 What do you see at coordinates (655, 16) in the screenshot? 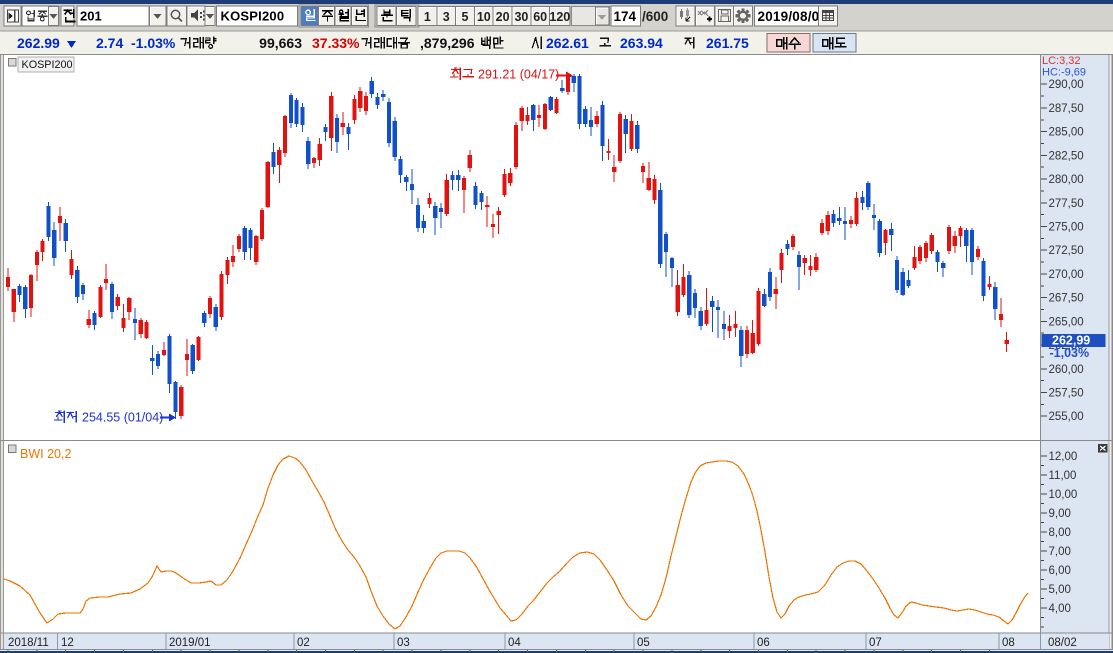
I see `svg-text: /600` at bounding box center [655, 16].